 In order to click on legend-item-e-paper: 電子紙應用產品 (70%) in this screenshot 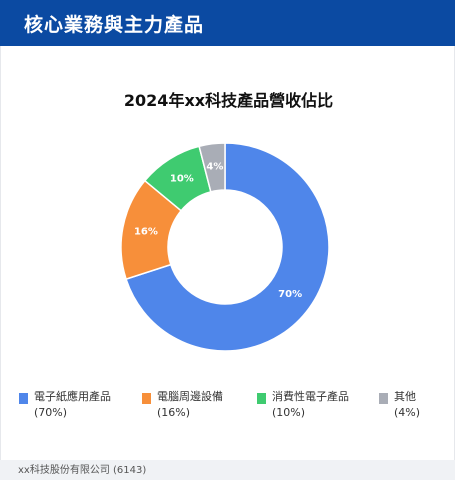, I will do `click(80, 405)`.